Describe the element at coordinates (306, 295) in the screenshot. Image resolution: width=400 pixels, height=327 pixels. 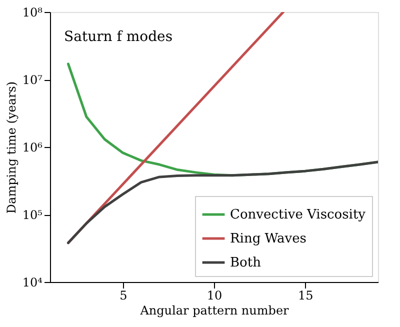
I see `x-tick-label: 15` at that location.